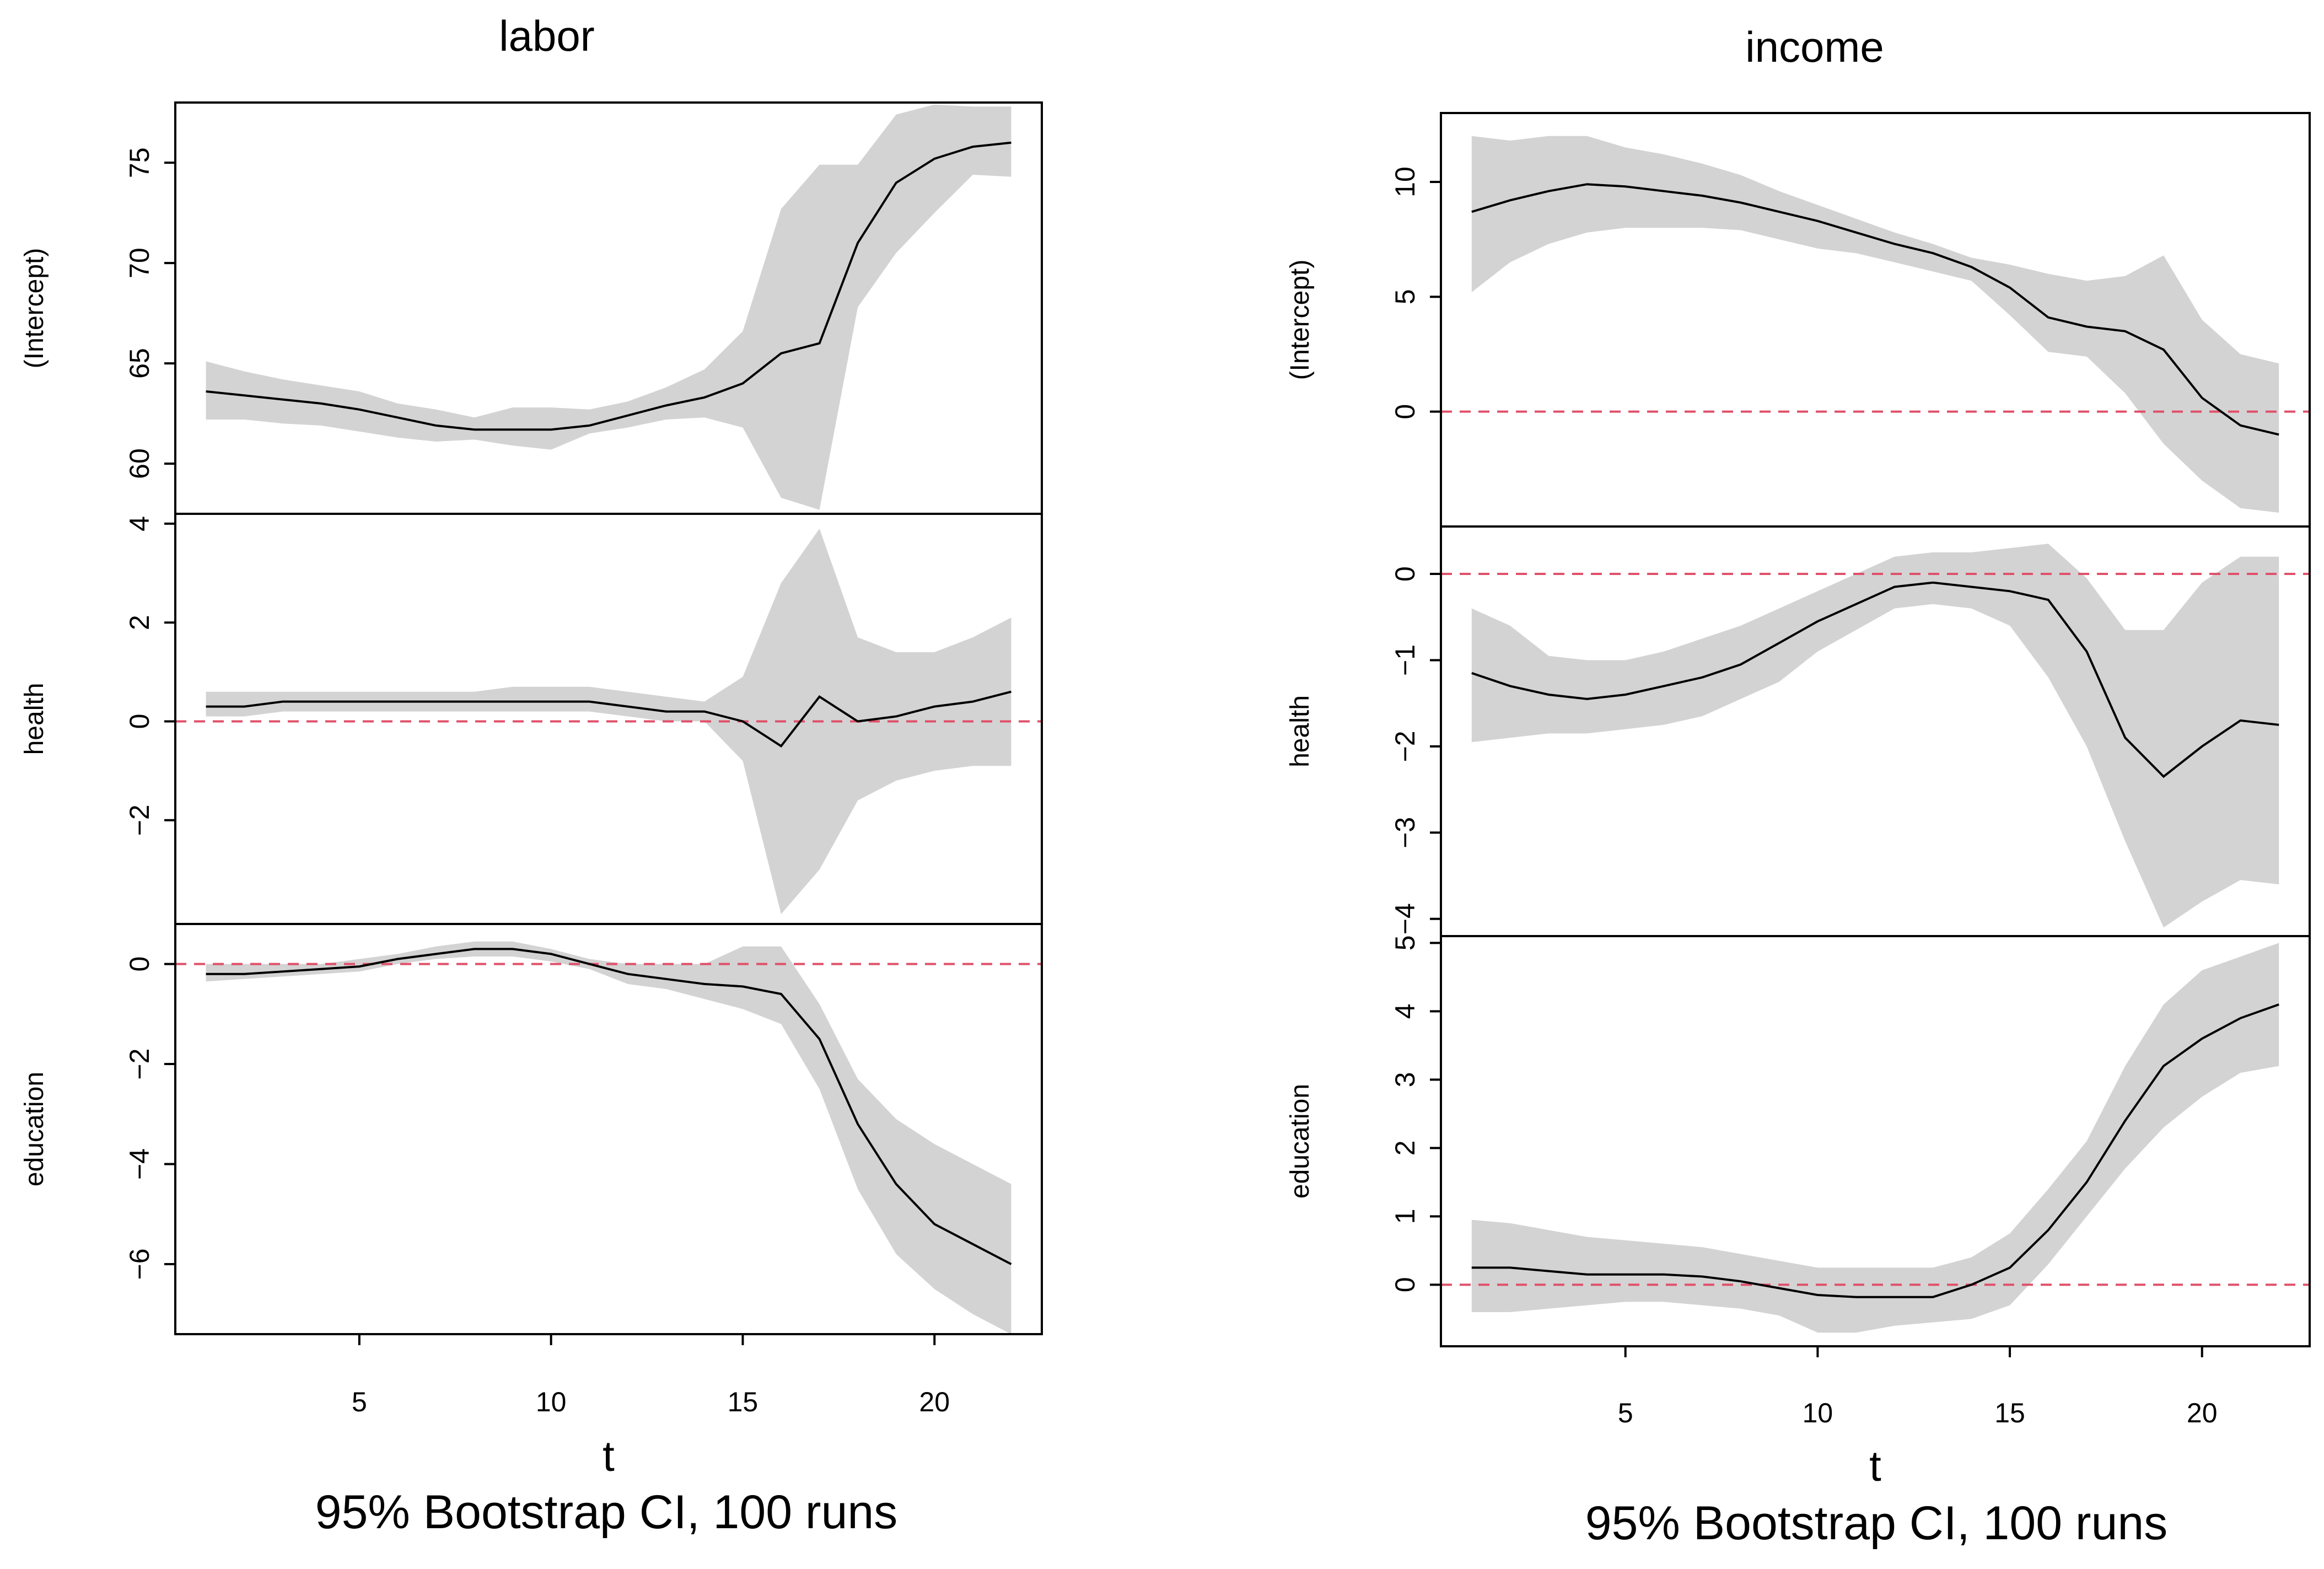  I want to click on y-tick-label: 75, so click(139, 163).